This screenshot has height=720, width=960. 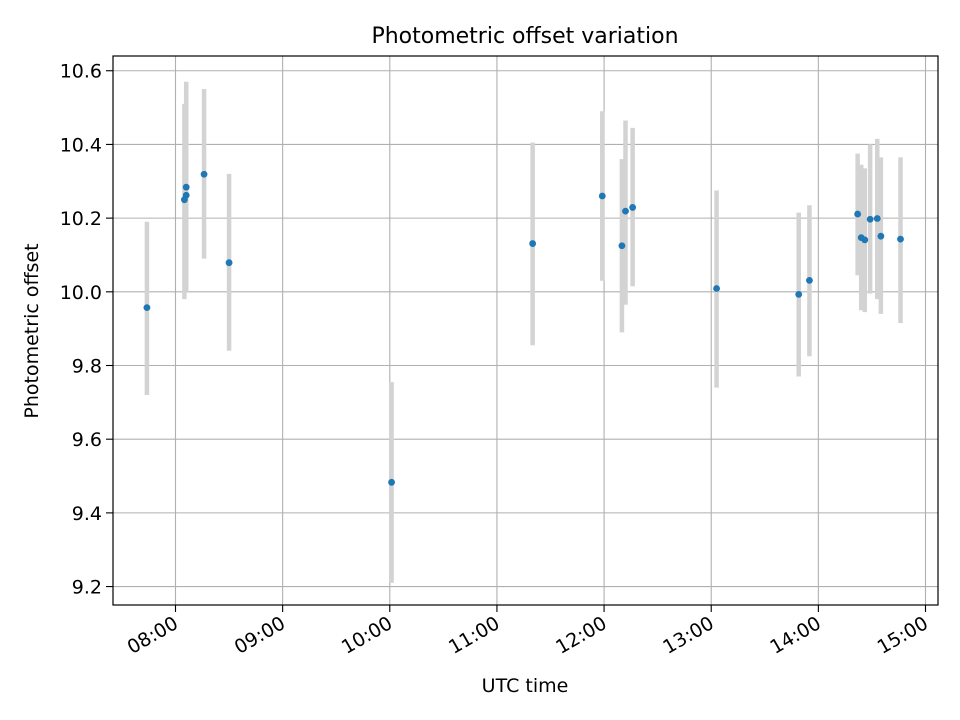 What do you see at coordinates (81, 145) in the screenshot?
I see `y-tick-label: 10.4` at bounding box center [81, 145].